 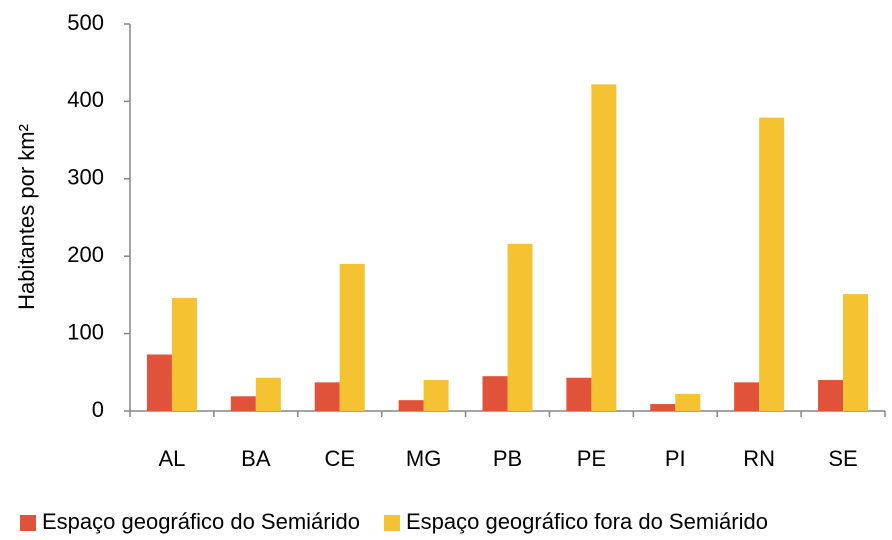 I want to click on x-tick-label: PI, so click(x=675, y=458).